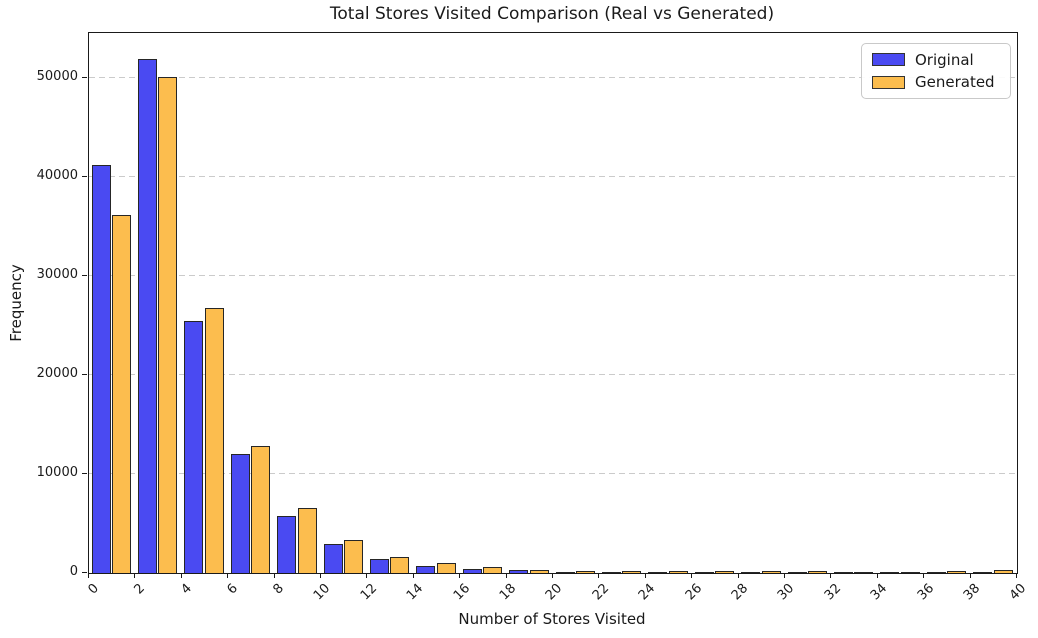  Describe the element at coordinates (279, 589) in the screenshot. I see `x-tick-label-8: 8` at that location.